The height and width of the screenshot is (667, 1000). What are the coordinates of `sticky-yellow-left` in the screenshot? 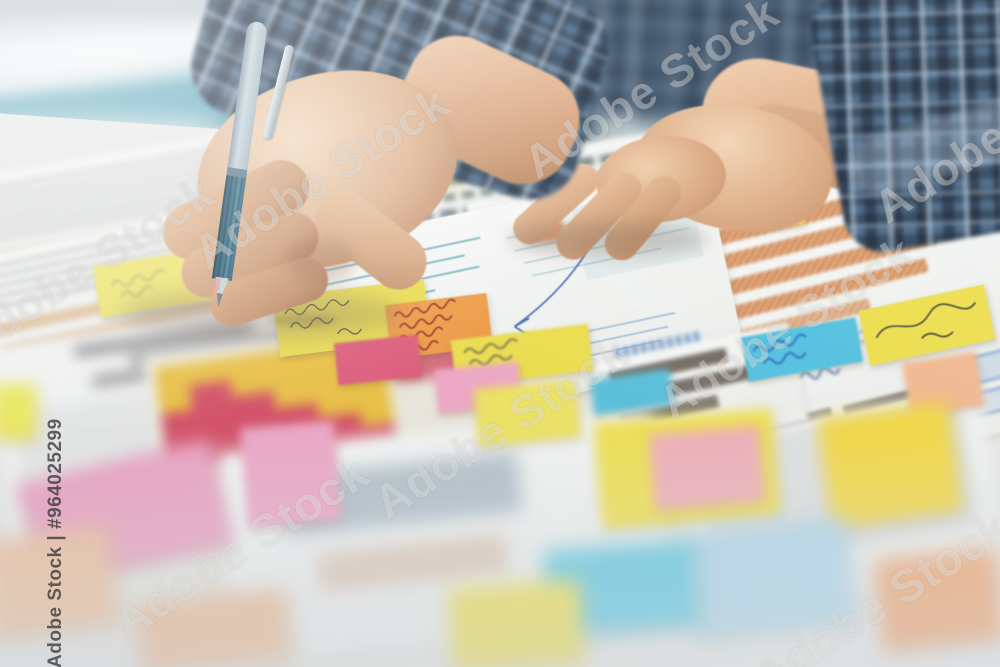 It's located at (161, 282).